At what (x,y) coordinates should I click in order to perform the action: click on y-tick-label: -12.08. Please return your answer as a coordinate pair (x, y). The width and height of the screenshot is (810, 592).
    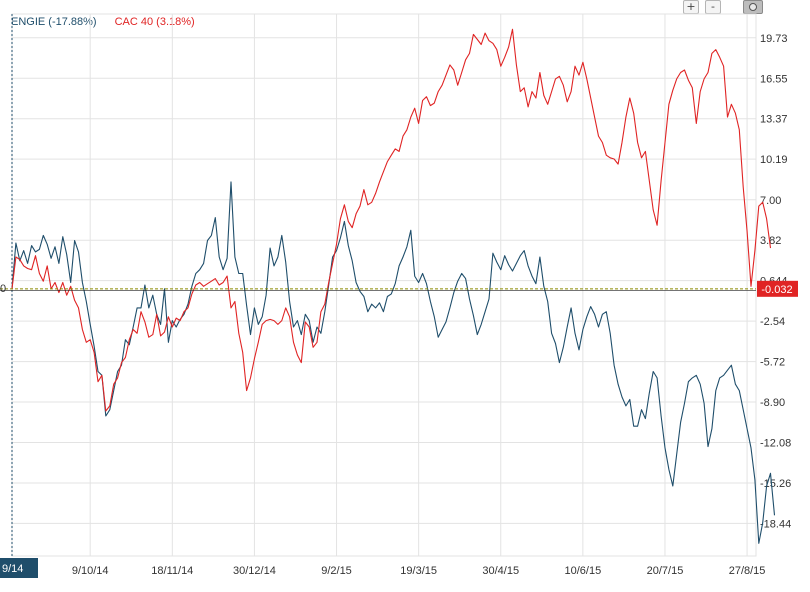
    Looking at the image, I should click on (775, 444).